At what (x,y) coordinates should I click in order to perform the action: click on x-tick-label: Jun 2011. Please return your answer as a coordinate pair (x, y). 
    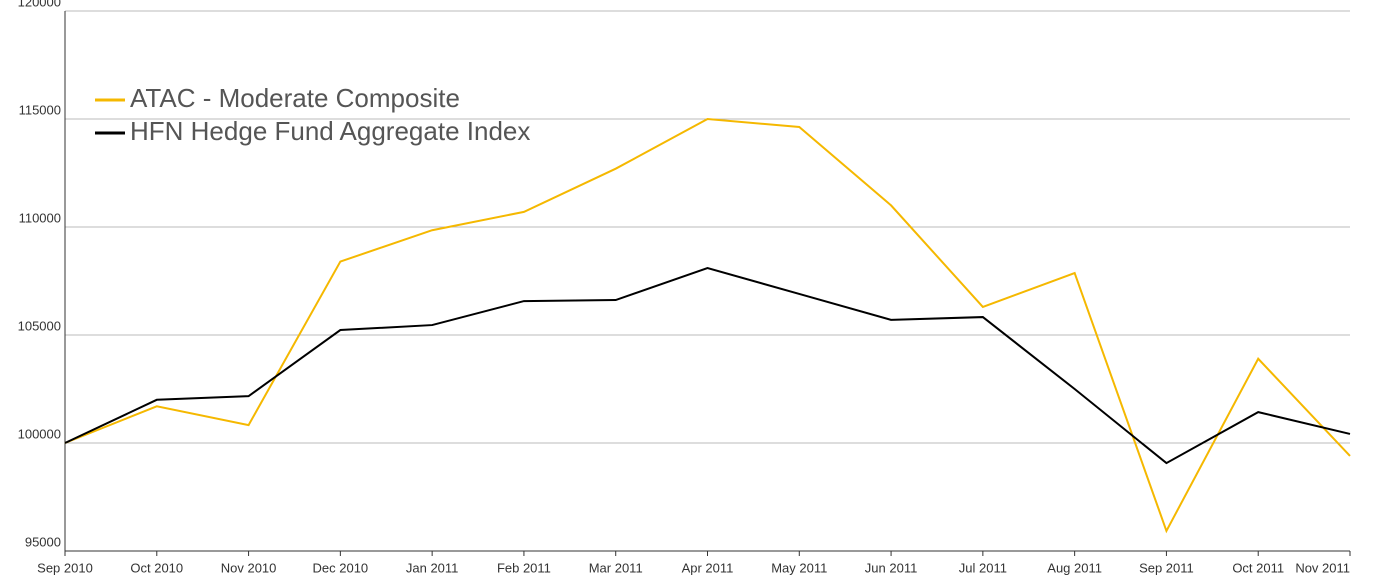
    Looking at the image, I should click on (891, 567).